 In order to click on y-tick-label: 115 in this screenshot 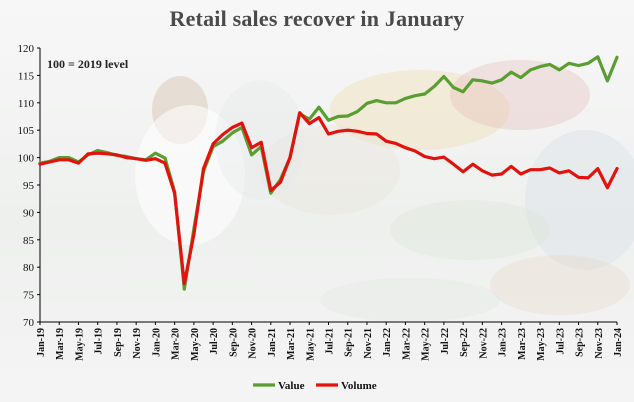, I will do `click(26, 76)`.